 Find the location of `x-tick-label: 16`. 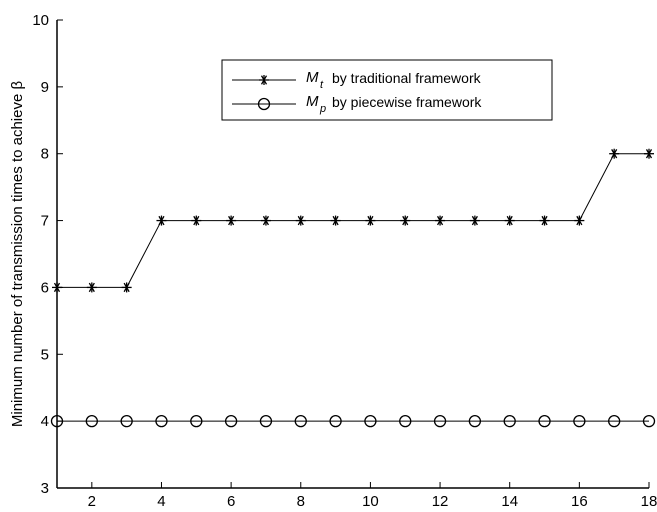

x-tick-label: 16 is located at coordinates (579, 501).